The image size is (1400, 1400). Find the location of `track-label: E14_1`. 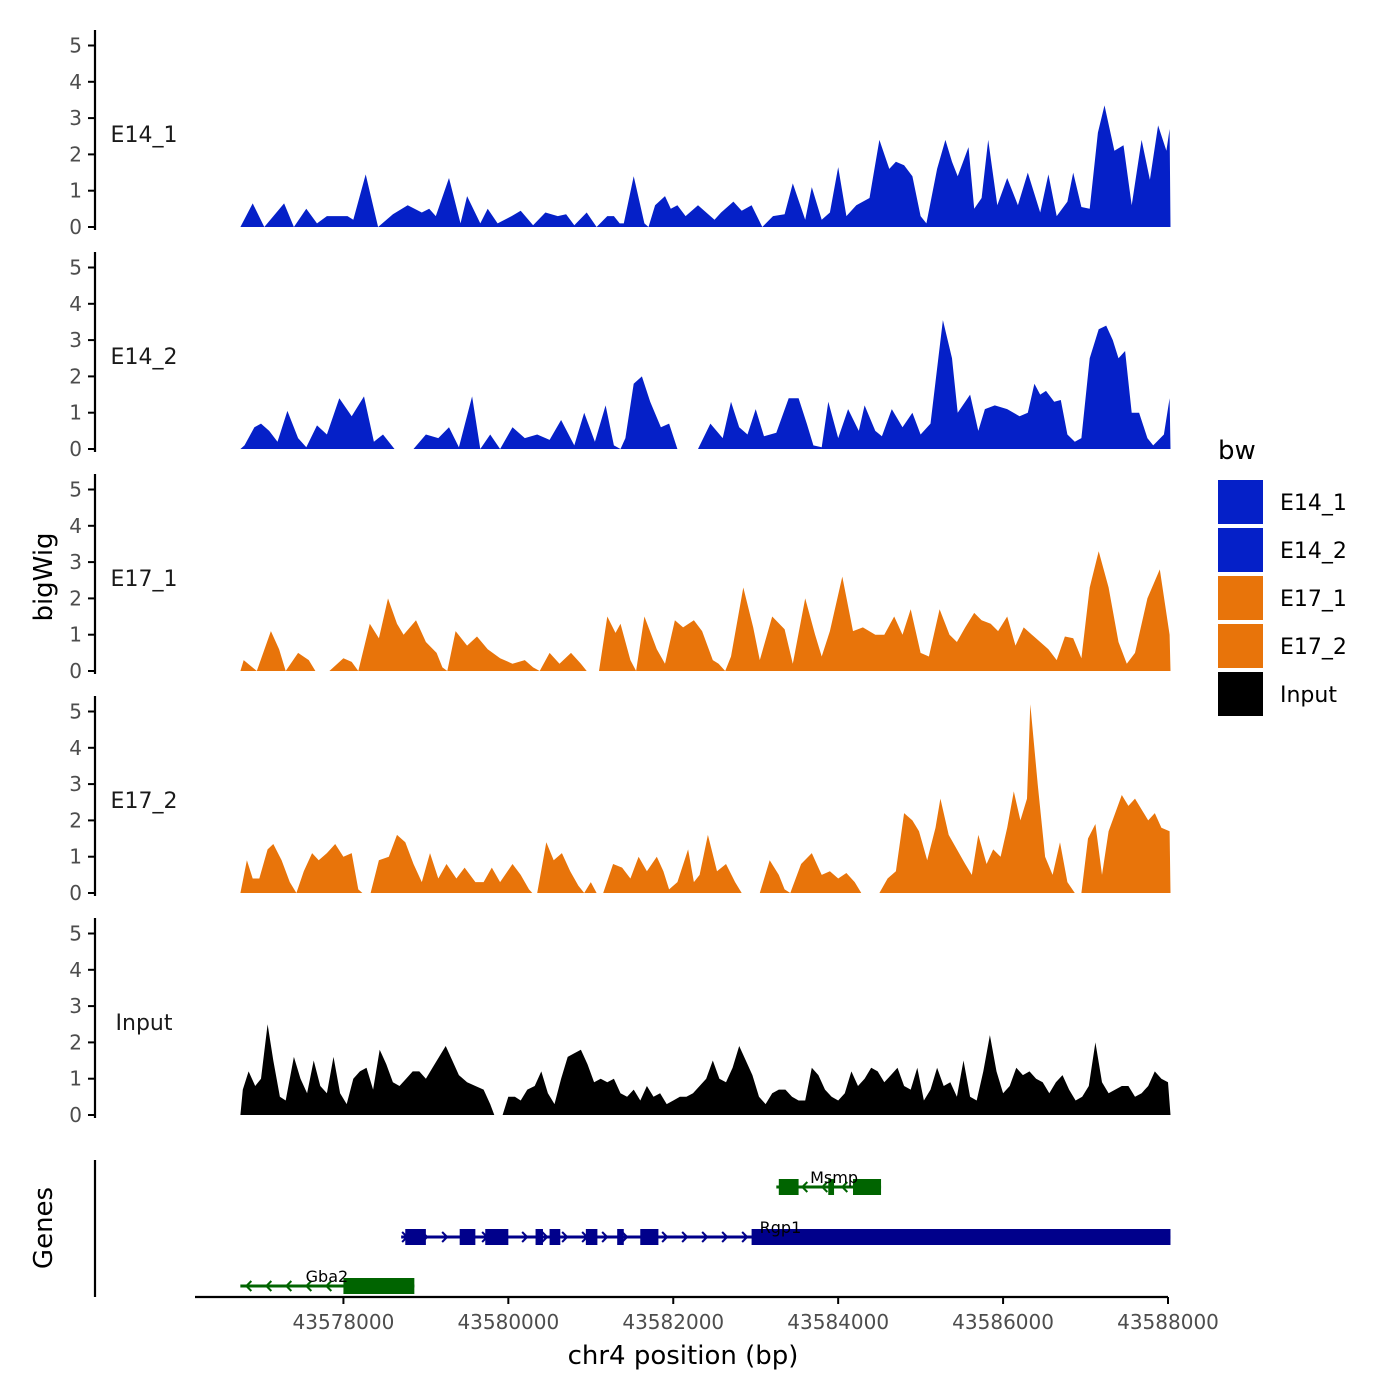

track-label: E14_1 is located at coordinates (144, 135).